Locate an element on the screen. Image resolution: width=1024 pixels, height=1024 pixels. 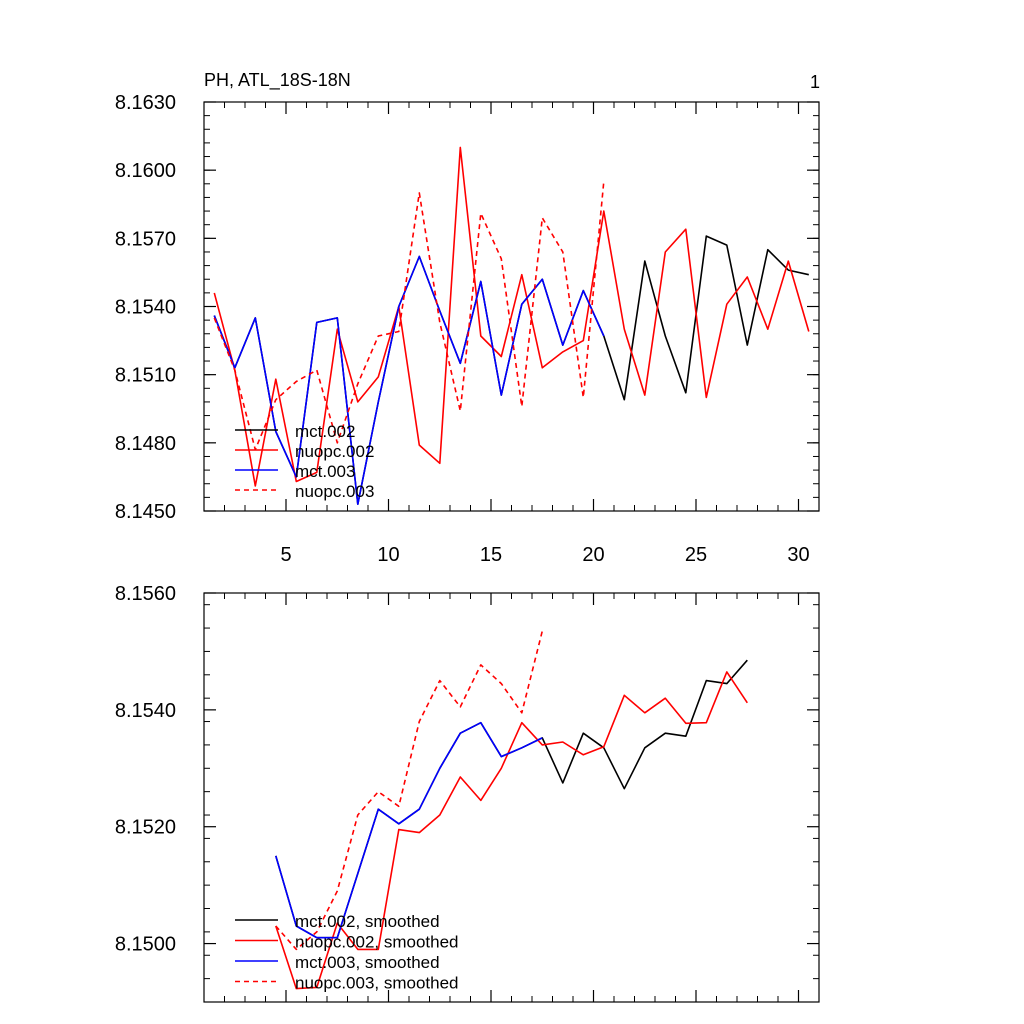
series-line-mct-003-smoothed is located at coordinates (409, 830).